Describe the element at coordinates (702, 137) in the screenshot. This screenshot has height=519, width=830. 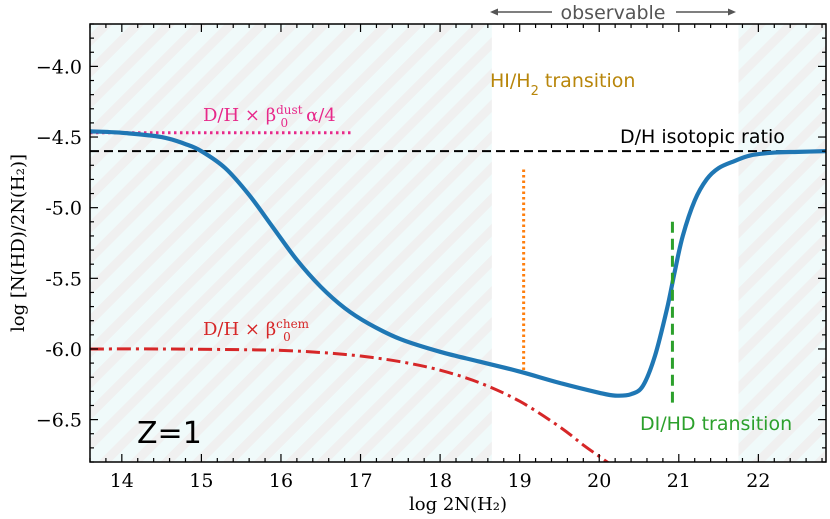
I see `dh-isotopic-ratio-label: D/H isotopic ratio` at that location.